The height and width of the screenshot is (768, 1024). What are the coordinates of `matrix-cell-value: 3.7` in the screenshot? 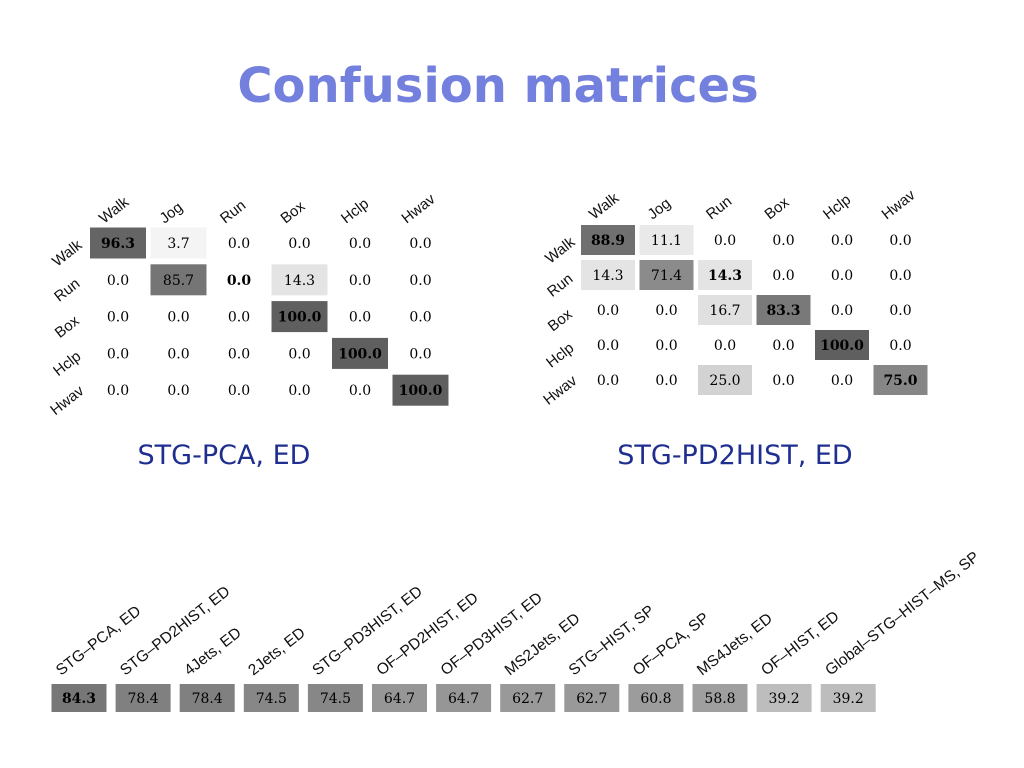 It's located at (178, 244).